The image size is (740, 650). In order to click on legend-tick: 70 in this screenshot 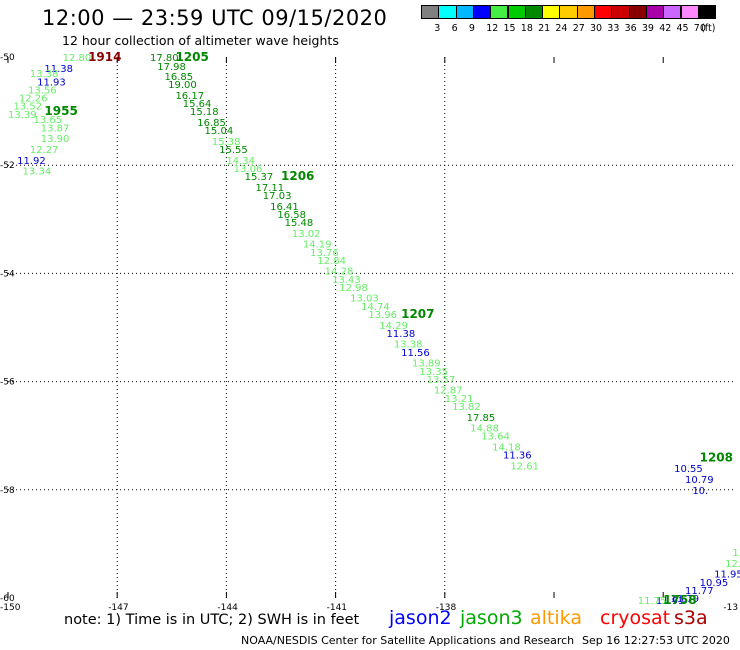, I will do `click(699, 28)`.